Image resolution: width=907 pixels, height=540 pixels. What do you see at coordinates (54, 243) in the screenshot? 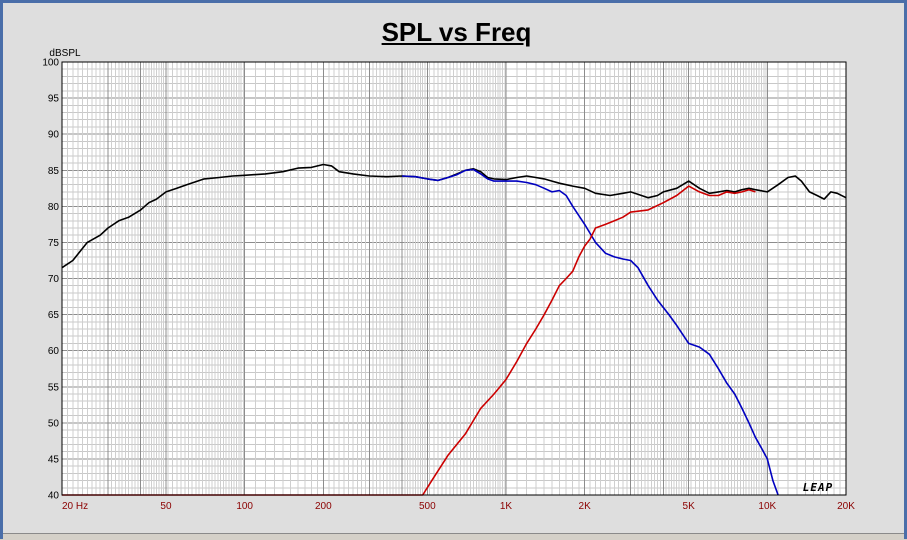
I see `y-tick-label: 75` at bounding box center [54, 243].